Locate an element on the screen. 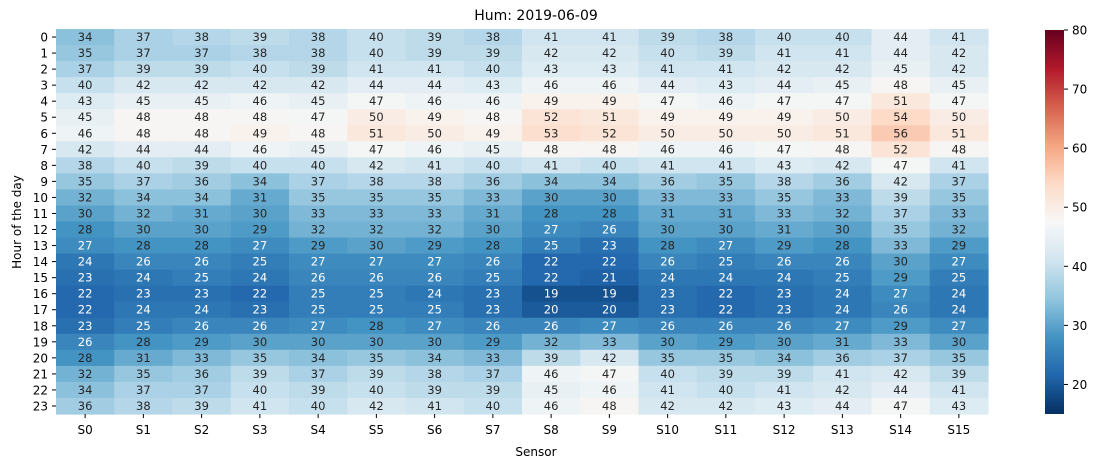  colorbar-tick-label: 20 is located at coordinates (1079, 385).